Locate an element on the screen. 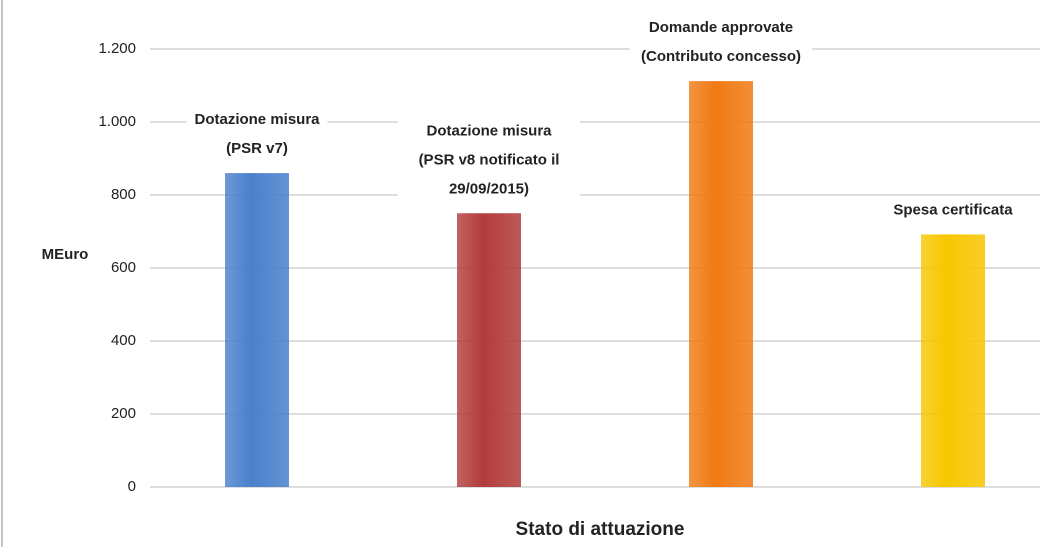 The width and height of the screenshot is (1044, 547). y-tick-label: 1.200 is located at coordinates (117, 48).